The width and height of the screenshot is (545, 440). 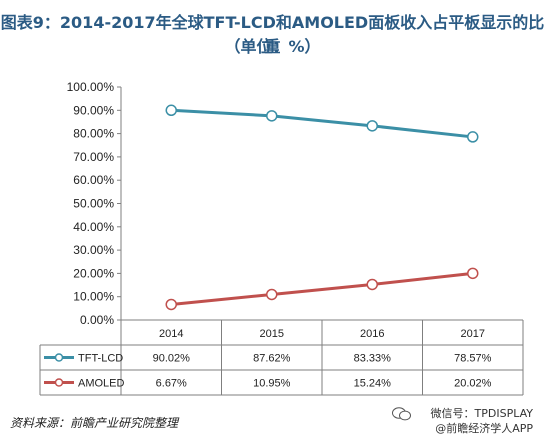 I want to click on x-category-label: 2017, so click(x=473, y=334).